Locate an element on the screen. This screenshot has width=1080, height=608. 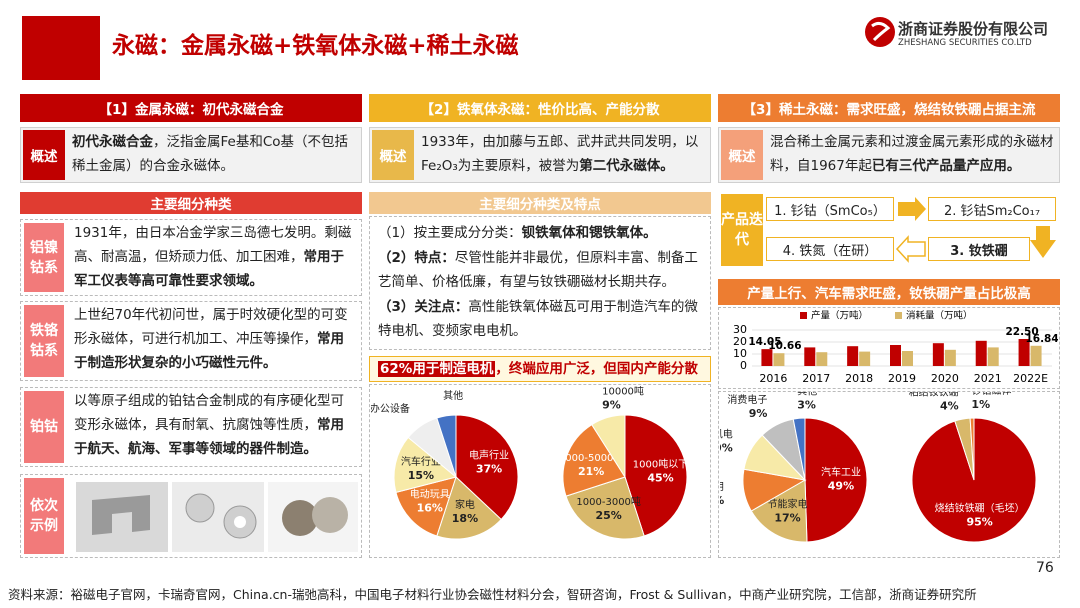
sample-hole is located at coordinates (240, 522).